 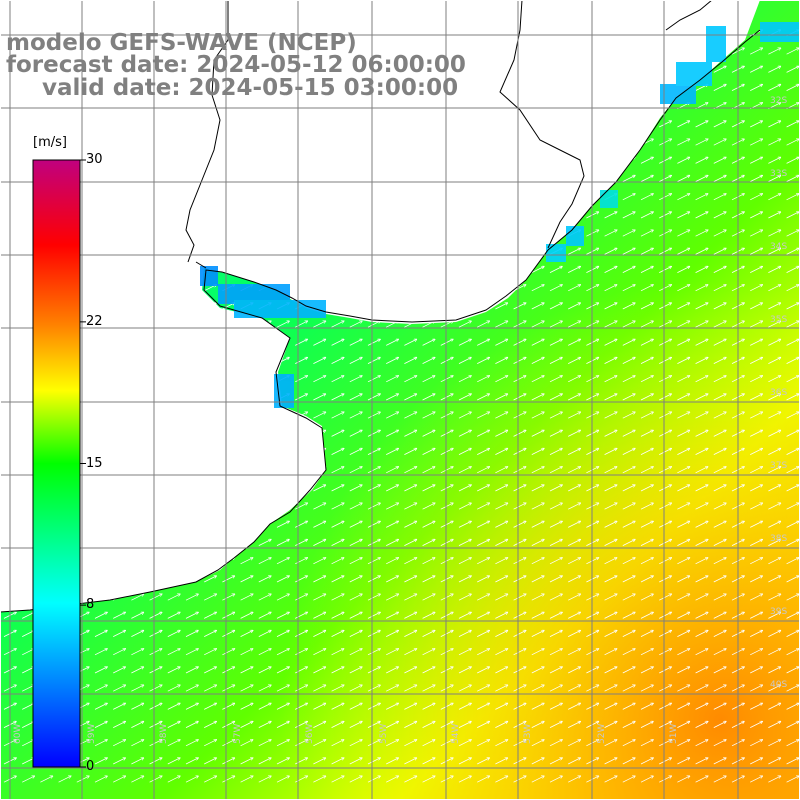 I want to click on lat-label: 38S, so click(x=779, y=539).